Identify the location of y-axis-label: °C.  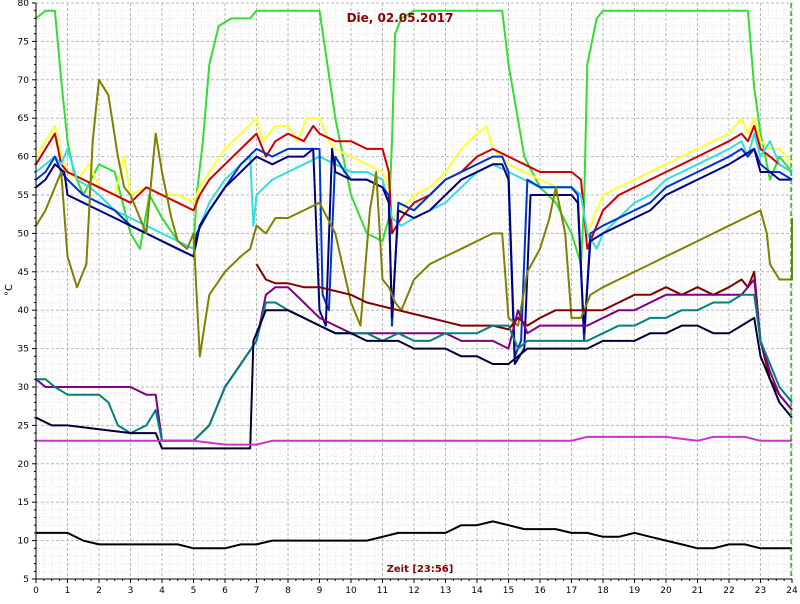
(9, 290).